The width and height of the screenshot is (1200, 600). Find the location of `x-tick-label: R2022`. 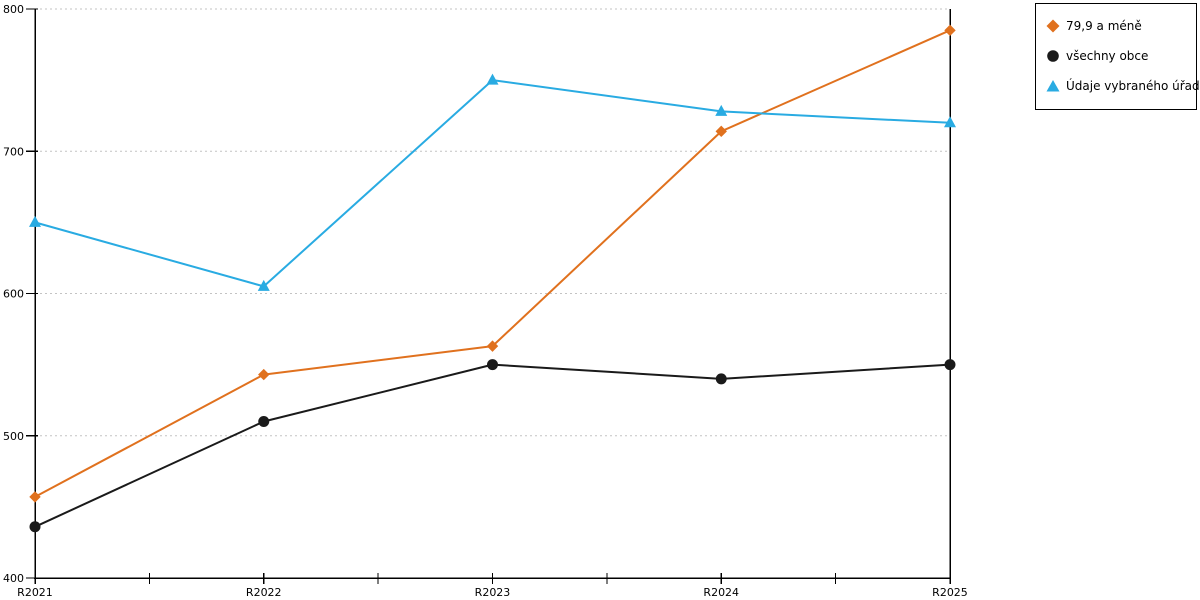

x-tick-label: R2022 is located at coordinates (264, 592).